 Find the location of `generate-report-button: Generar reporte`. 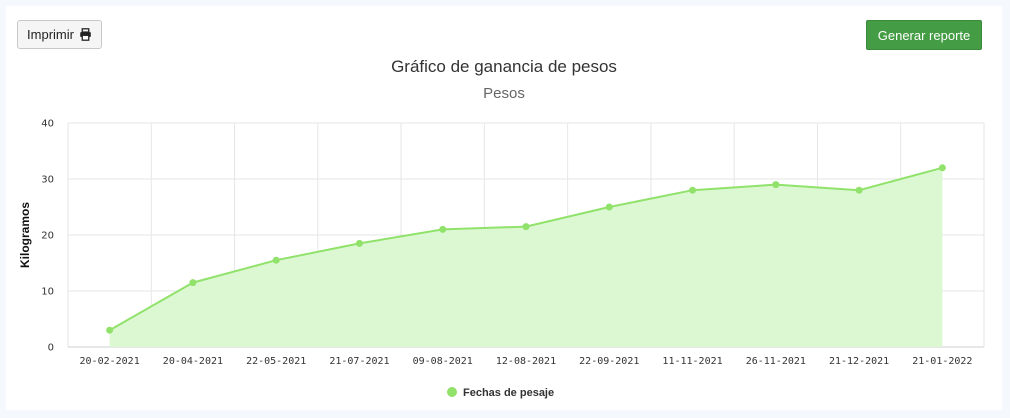

generate-report-button: Generar reporte is located at coordinates (924, 35).